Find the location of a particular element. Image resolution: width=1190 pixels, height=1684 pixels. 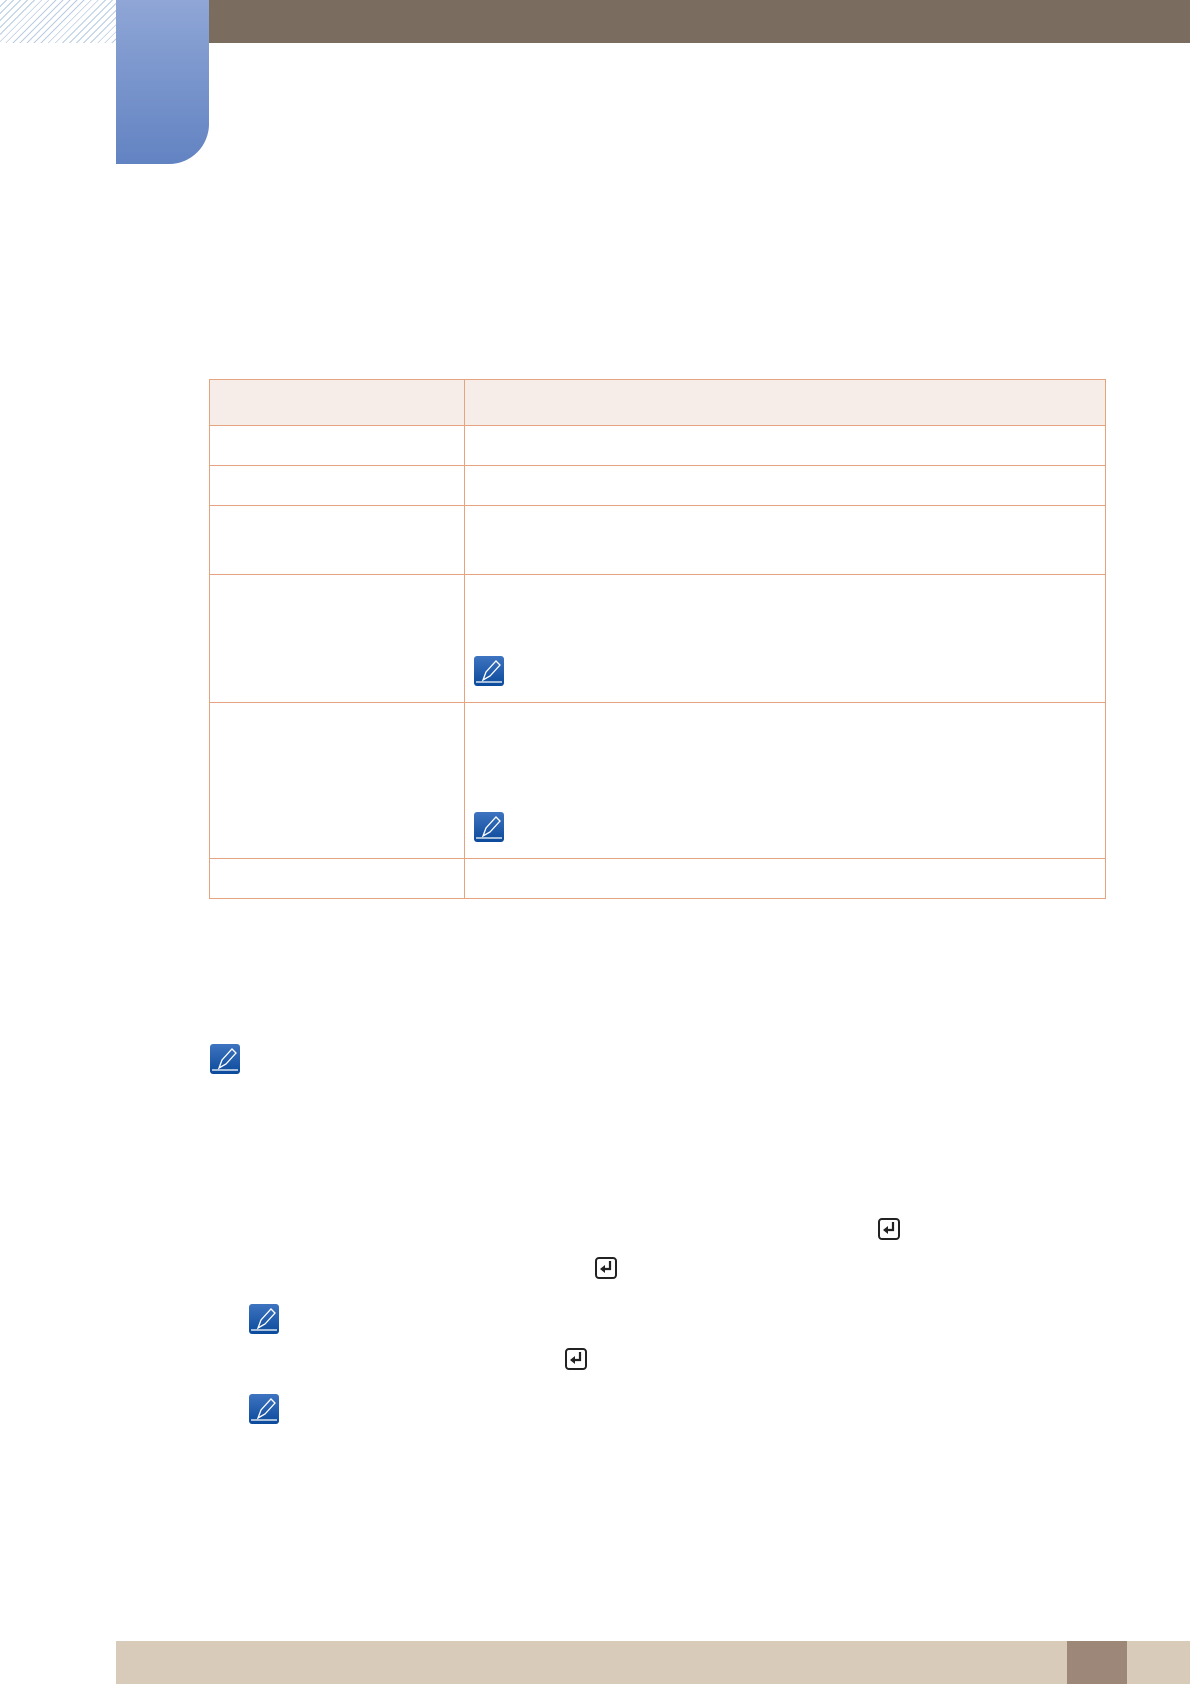

footer-bar is located at coordinates (653, 1662).